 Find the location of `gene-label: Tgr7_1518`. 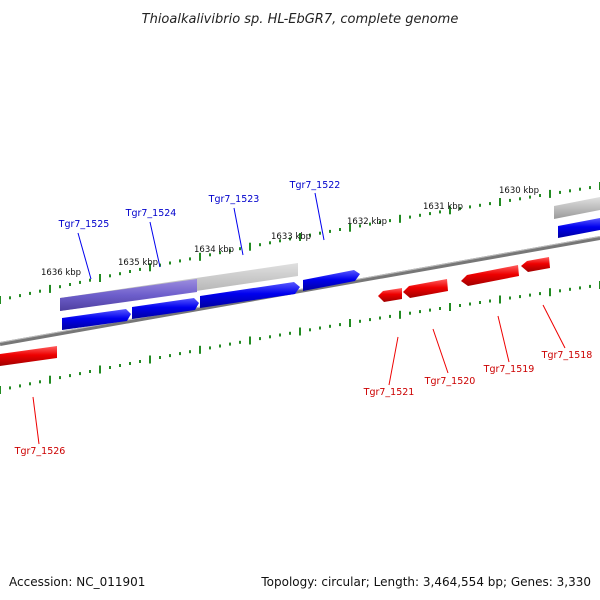

gene-label: Tgr7_1518 is located at coordinates (567, 355).